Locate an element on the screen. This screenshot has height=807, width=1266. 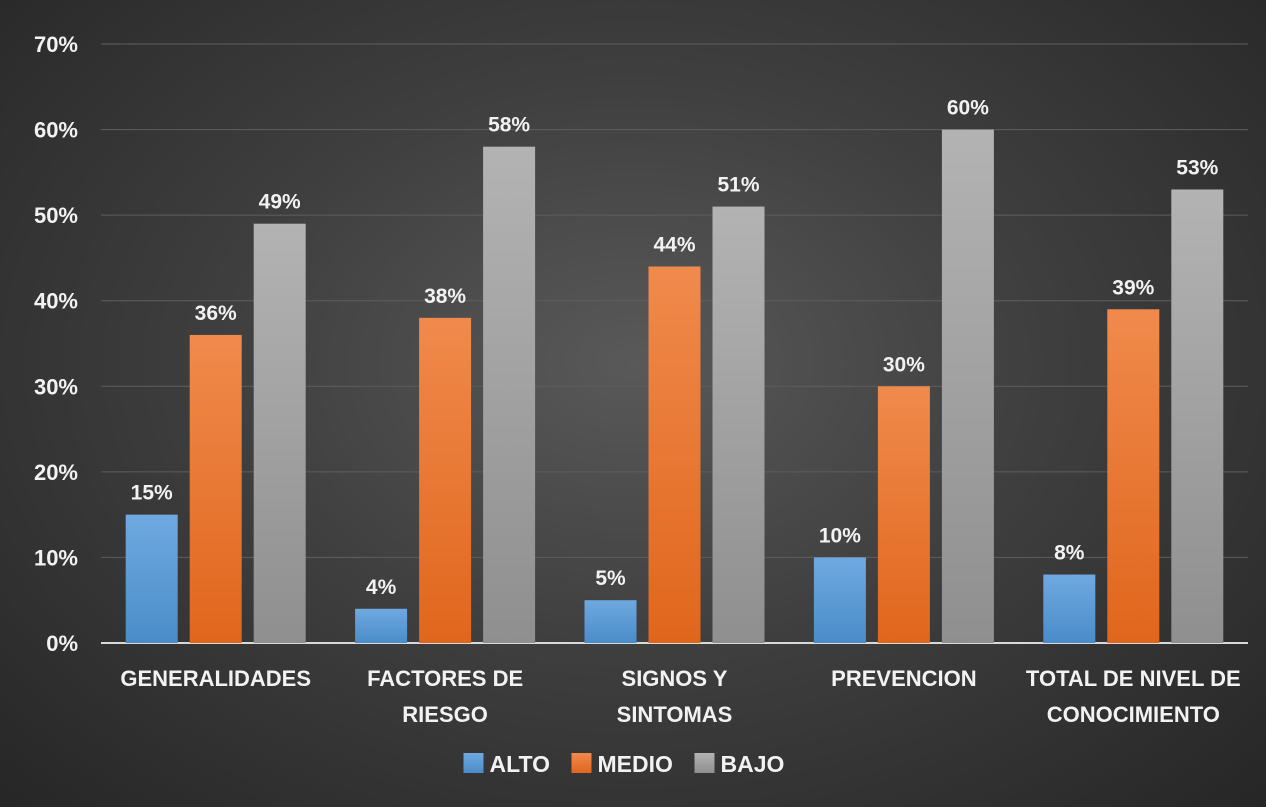
data-label: 49% is located at coordinates (280, 202).